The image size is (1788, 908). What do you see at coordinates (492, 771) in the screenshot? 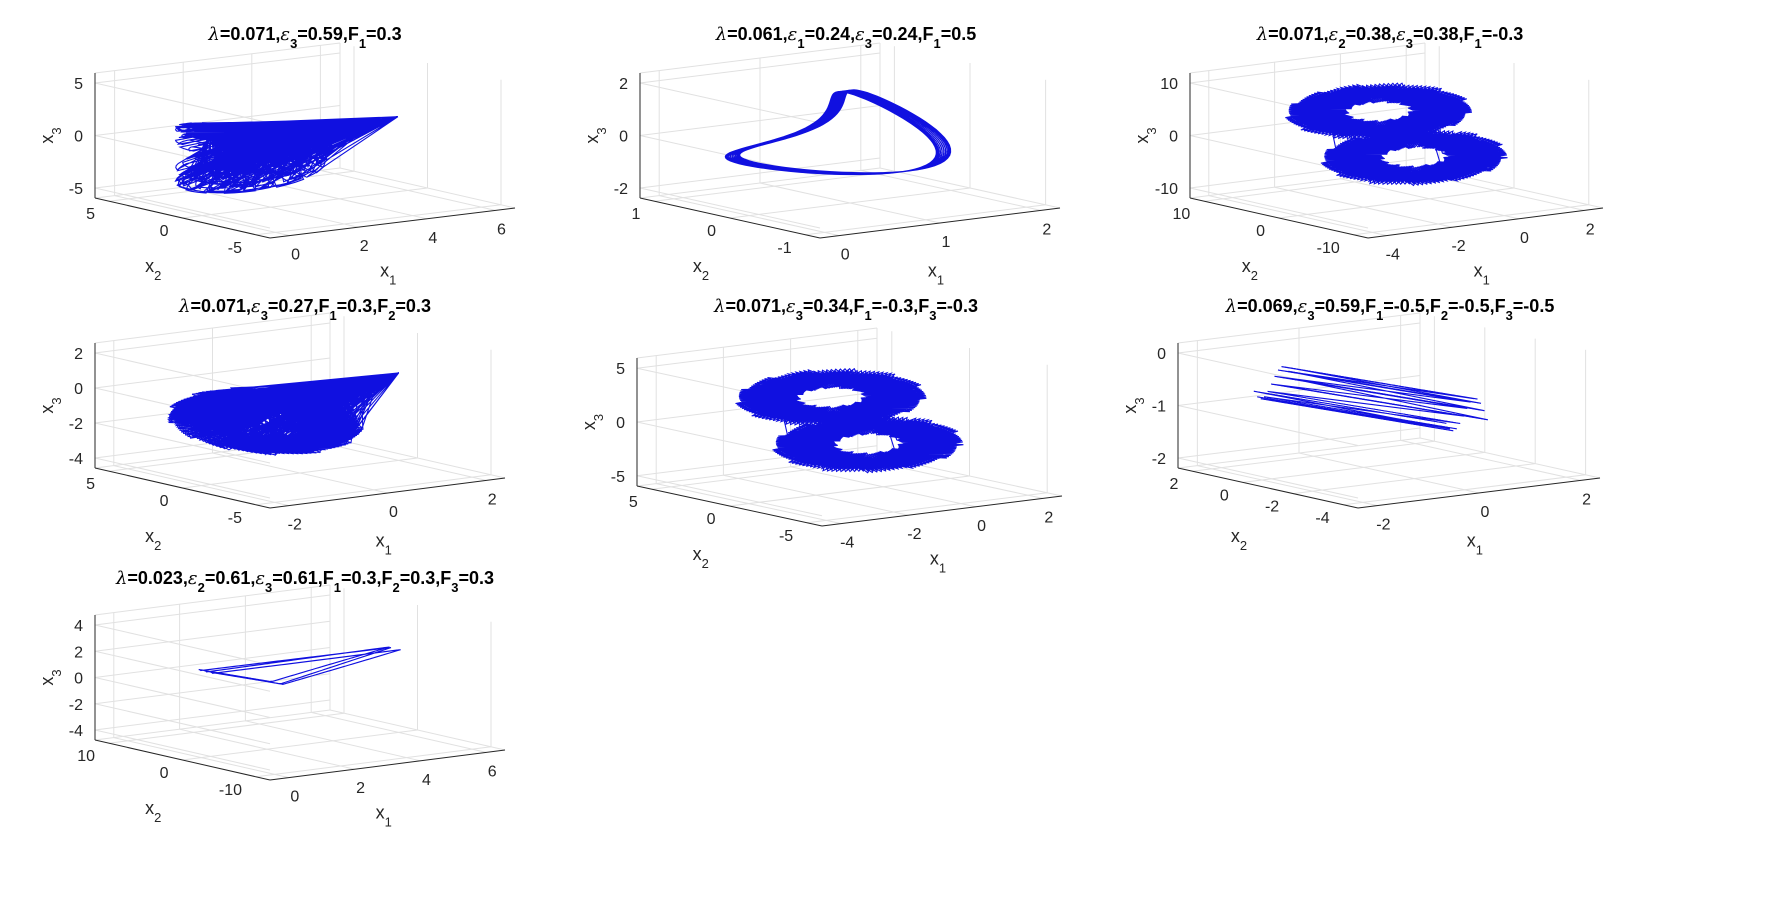
I see `x1-tick-label: 6` at bounding box center [492, 771].